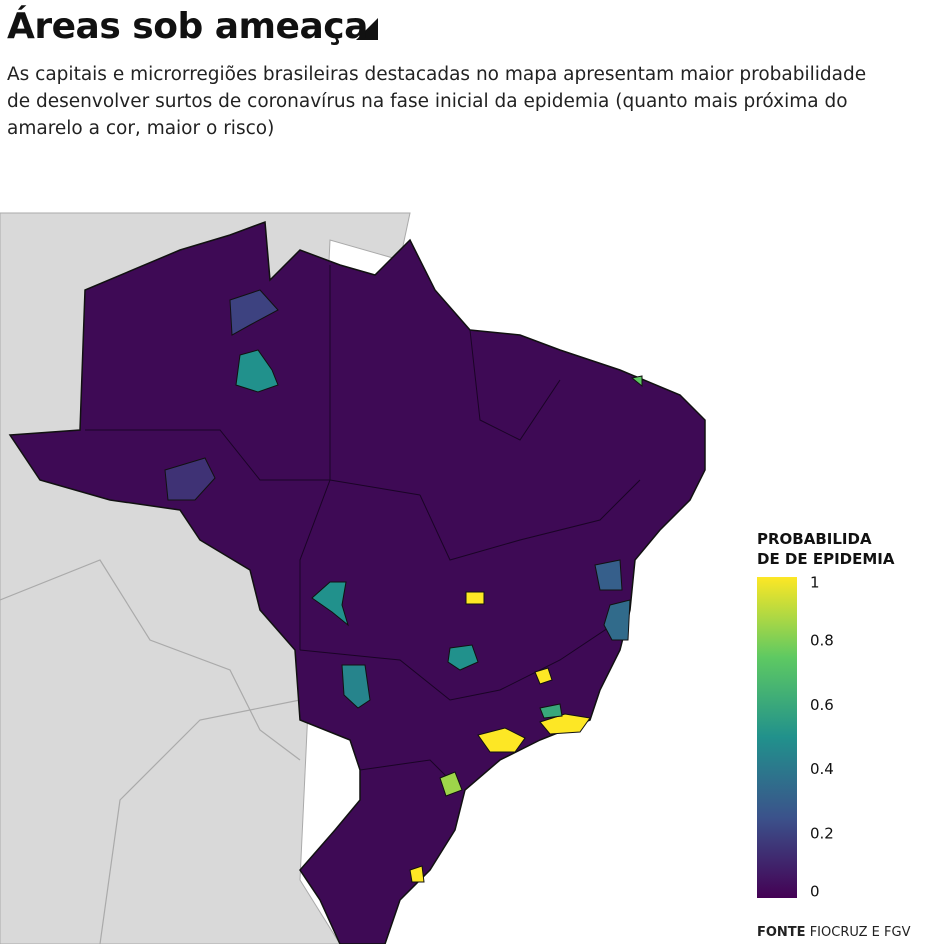 The image size is (931, 944). Describe the element at coordinates (826, 559) in the screenshot. I see `legend-title: DE DE EPIDEMIA` at that location.